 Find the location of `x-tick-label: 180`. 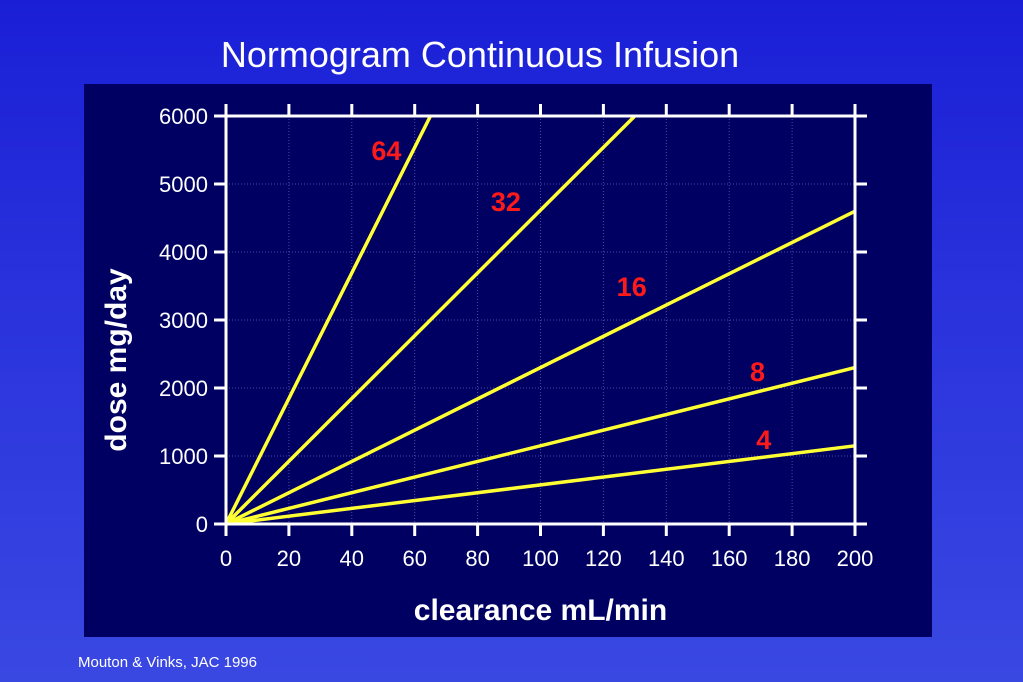

x-tick-label: 180 is located at coordinates (792, 558).